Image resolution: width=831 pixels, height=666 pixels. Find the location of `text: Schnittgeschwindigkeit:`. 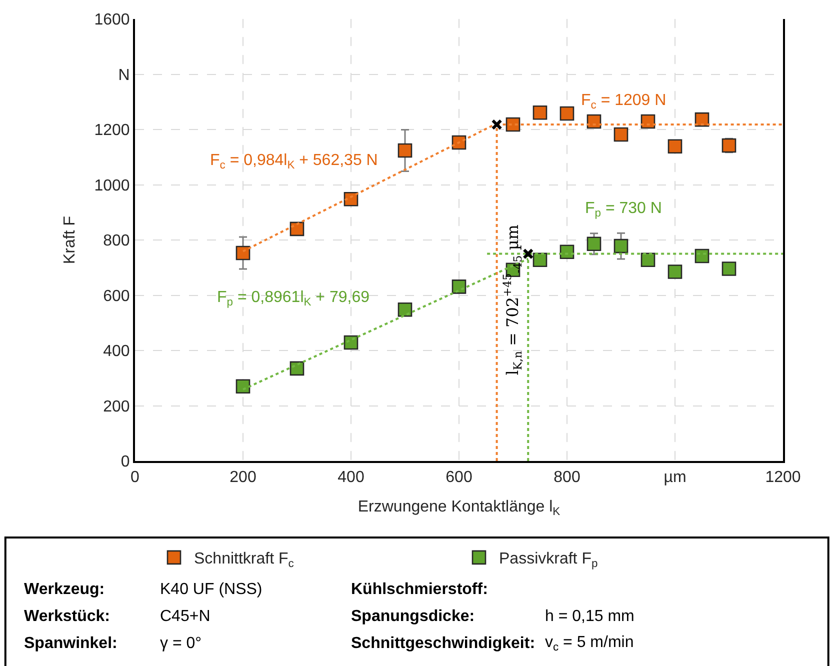

text: Schnittgeschwindigkeit: is located at coordinates (443, 643).